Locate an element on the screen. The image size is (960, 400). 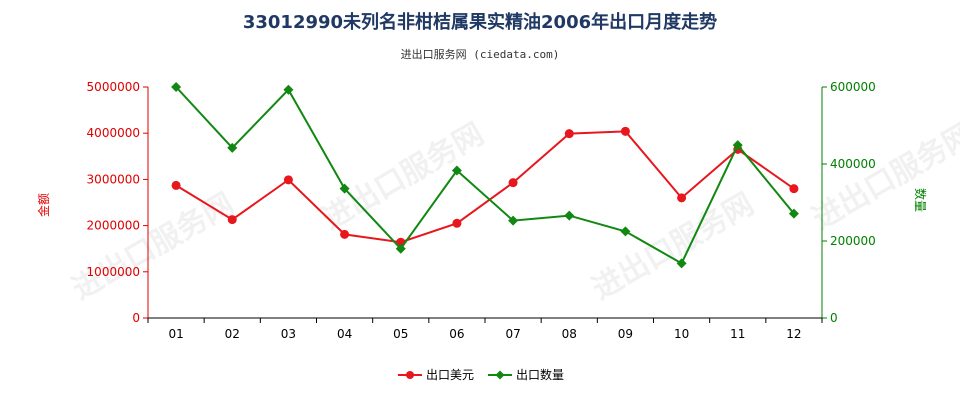
x-tick-label: 08 is located at coordinates (569, 334).